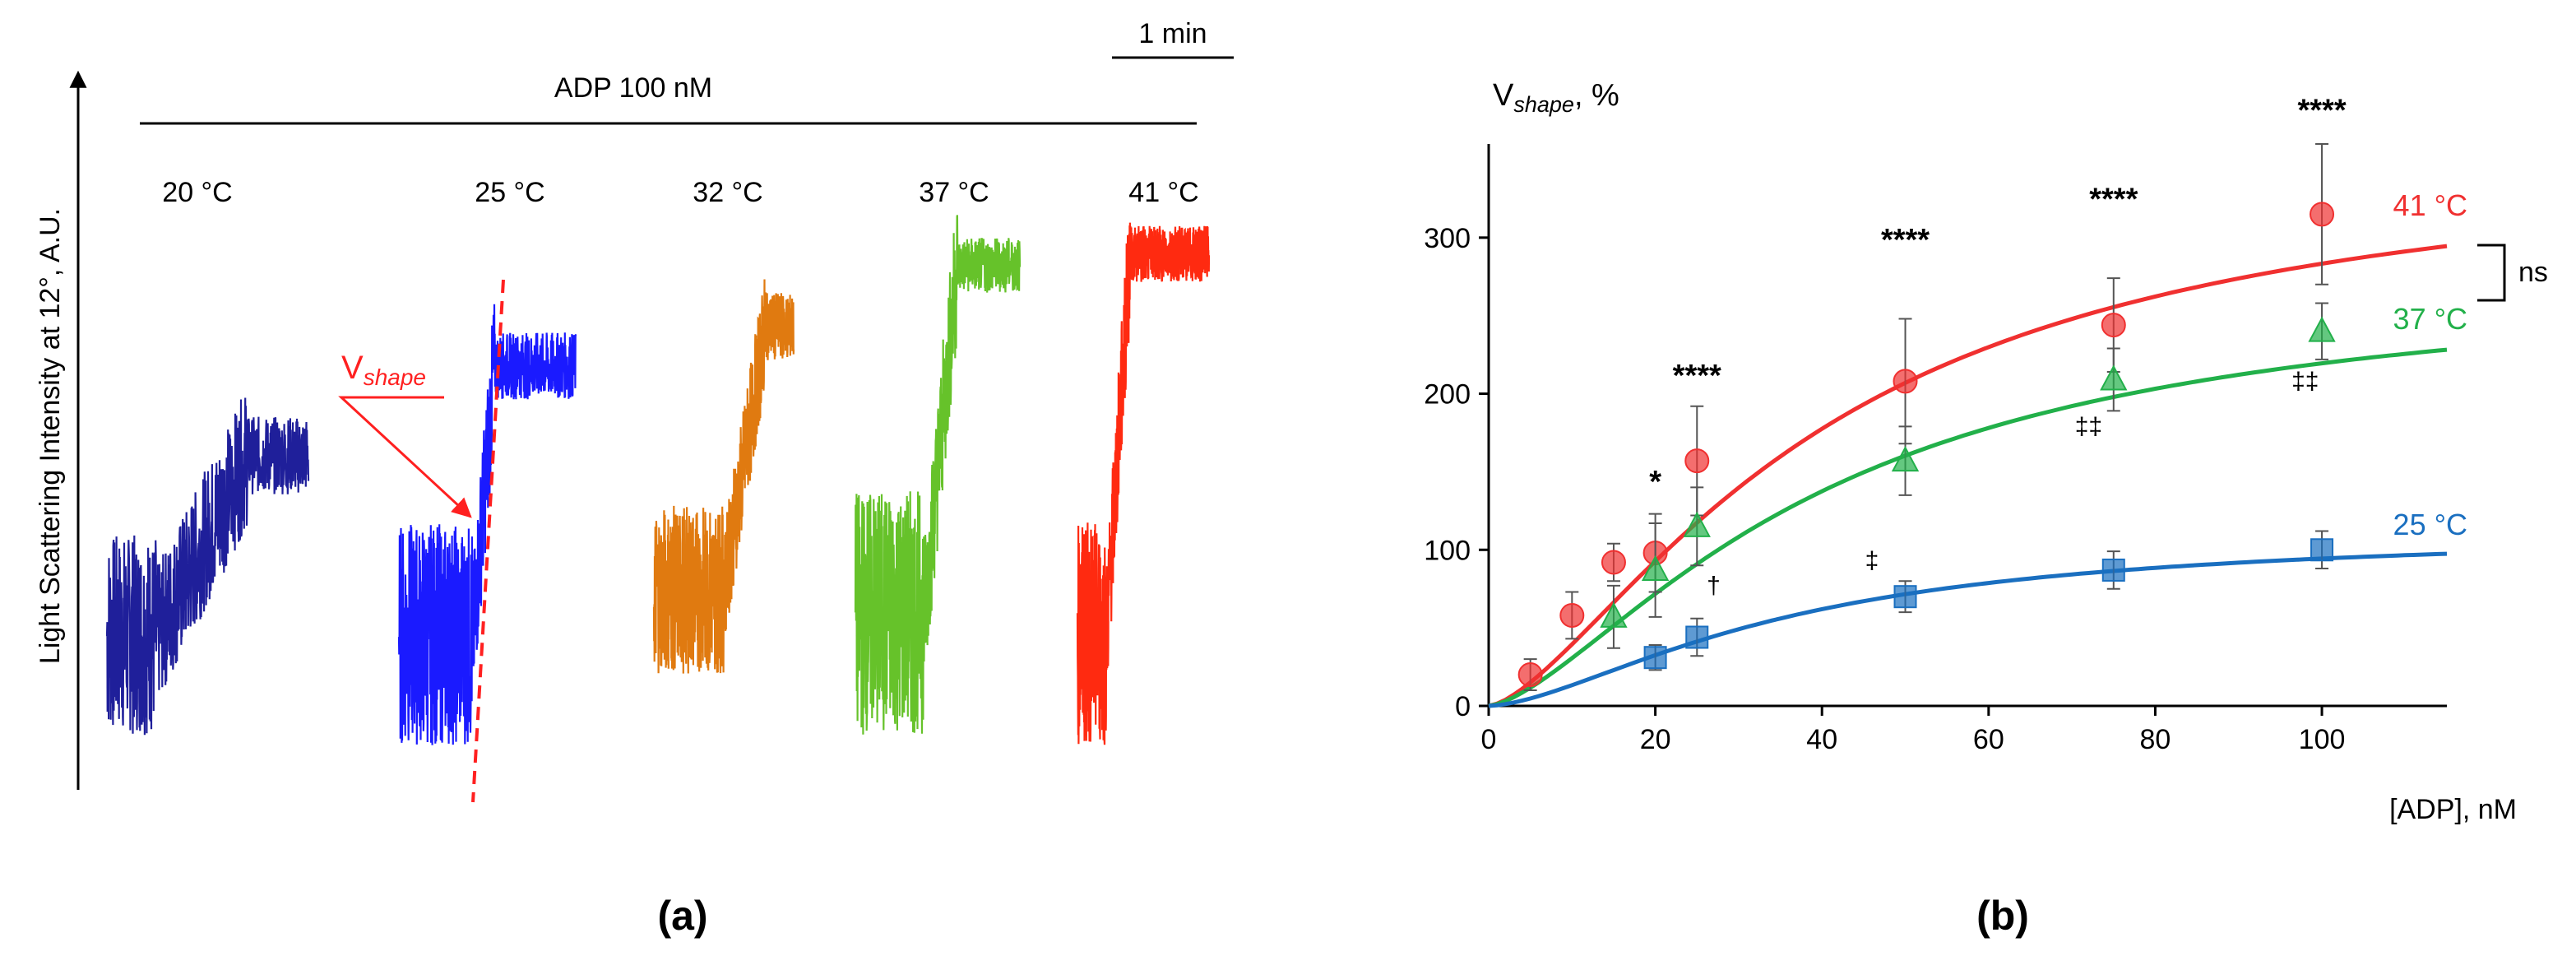 This screenshot has height=970, width=2576. I want to click on scale-bar-label: 1 min, so click(1173, 33).